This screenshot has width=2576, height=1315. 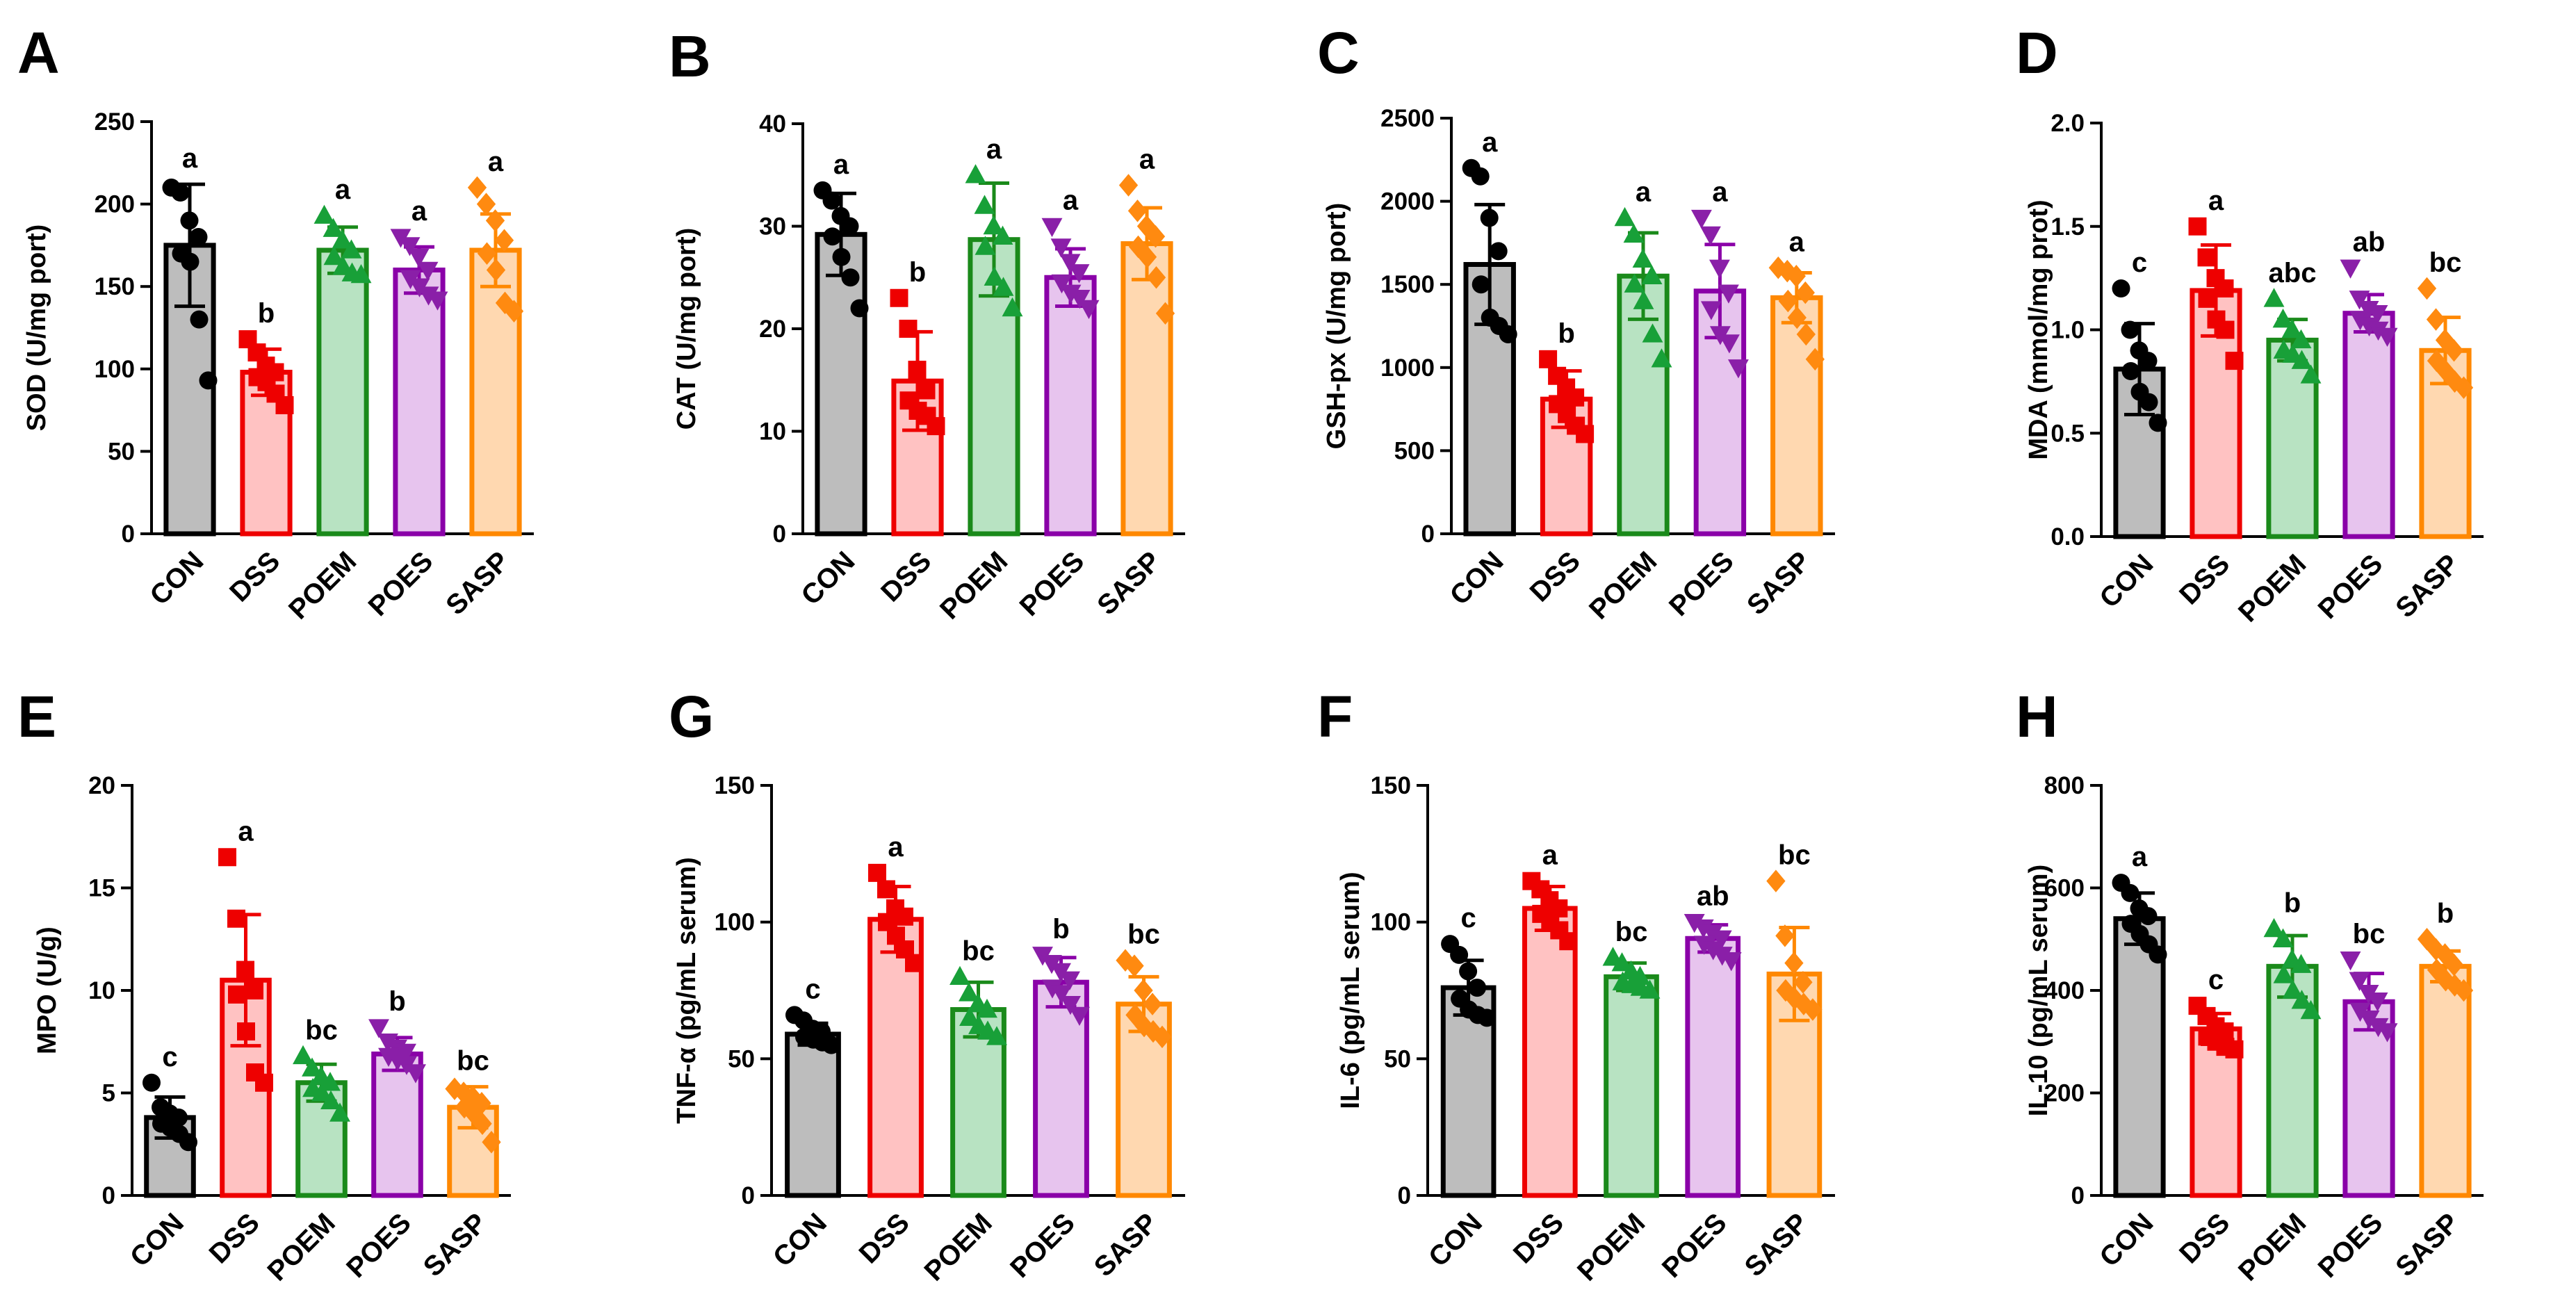 What do you see at coordinates (2293, 273) in the screenshot?
I see `significance-label: abc` at bounding box center [2293, 273].